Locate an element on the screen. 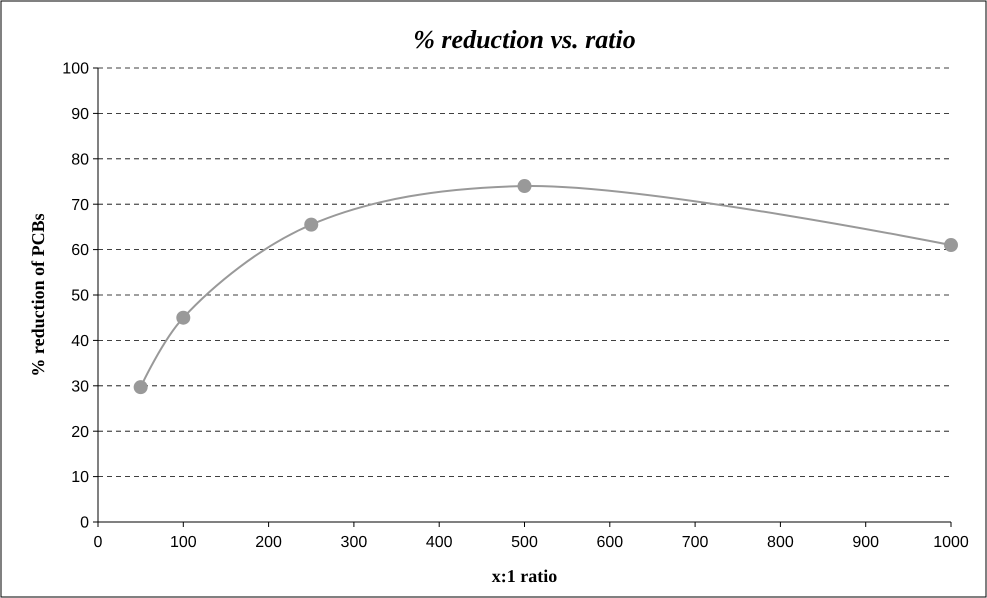  x-tick-label: 1000 is located at coordinates (951, 542).